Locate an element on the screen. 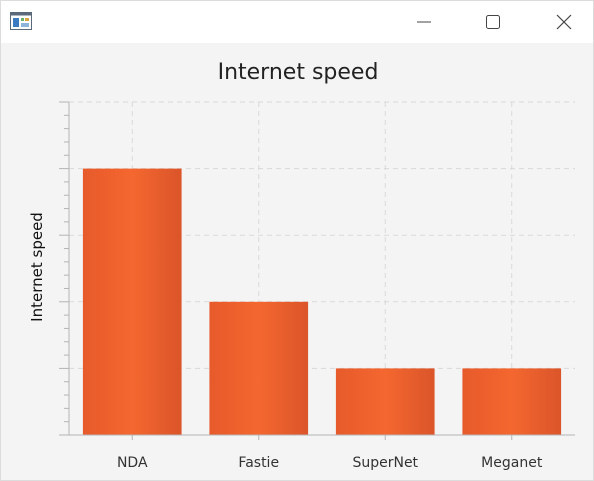 The width and height of the screenshot is (594, 481). java-app-icon is located at coordinates (21, 21).